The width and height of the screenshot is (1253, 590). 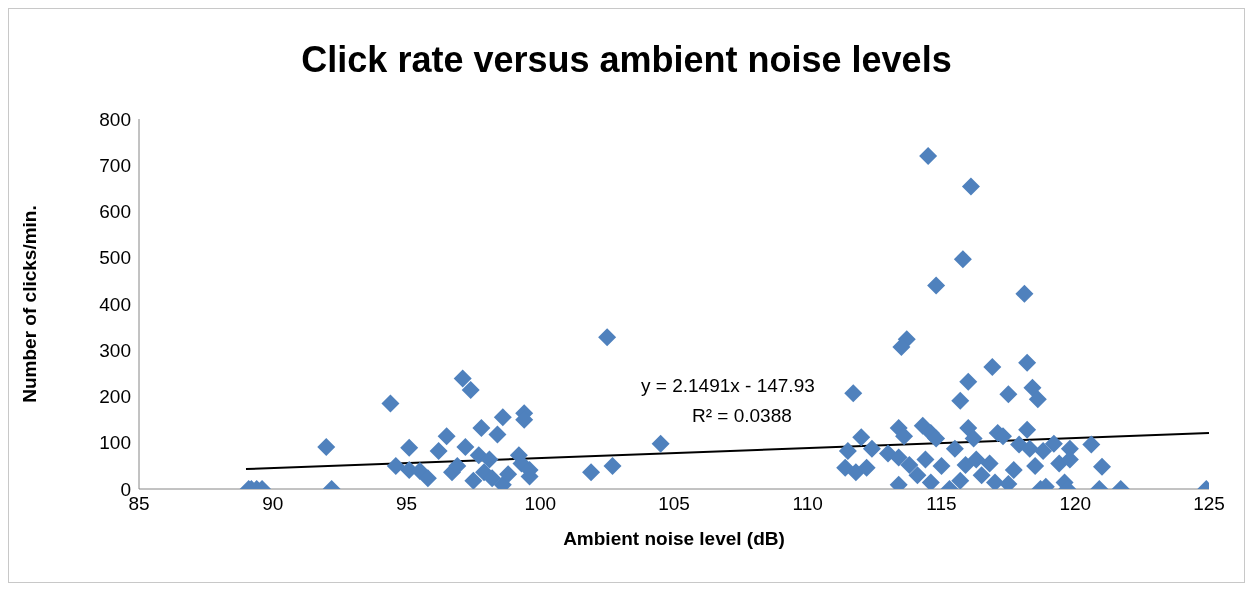 What do you see at coordinates (941, 504) in the screenshot?
I see `x-tick-label: 115` at bounding box center [941, 504].